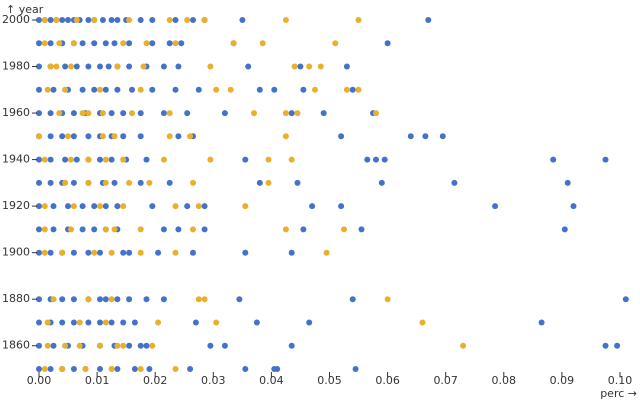 The image size is (640, 400). What do you see at coordinates (155, 380) in the screenshot?
I see `x-tick-label: 0.02` at bounding box center [155, 380].